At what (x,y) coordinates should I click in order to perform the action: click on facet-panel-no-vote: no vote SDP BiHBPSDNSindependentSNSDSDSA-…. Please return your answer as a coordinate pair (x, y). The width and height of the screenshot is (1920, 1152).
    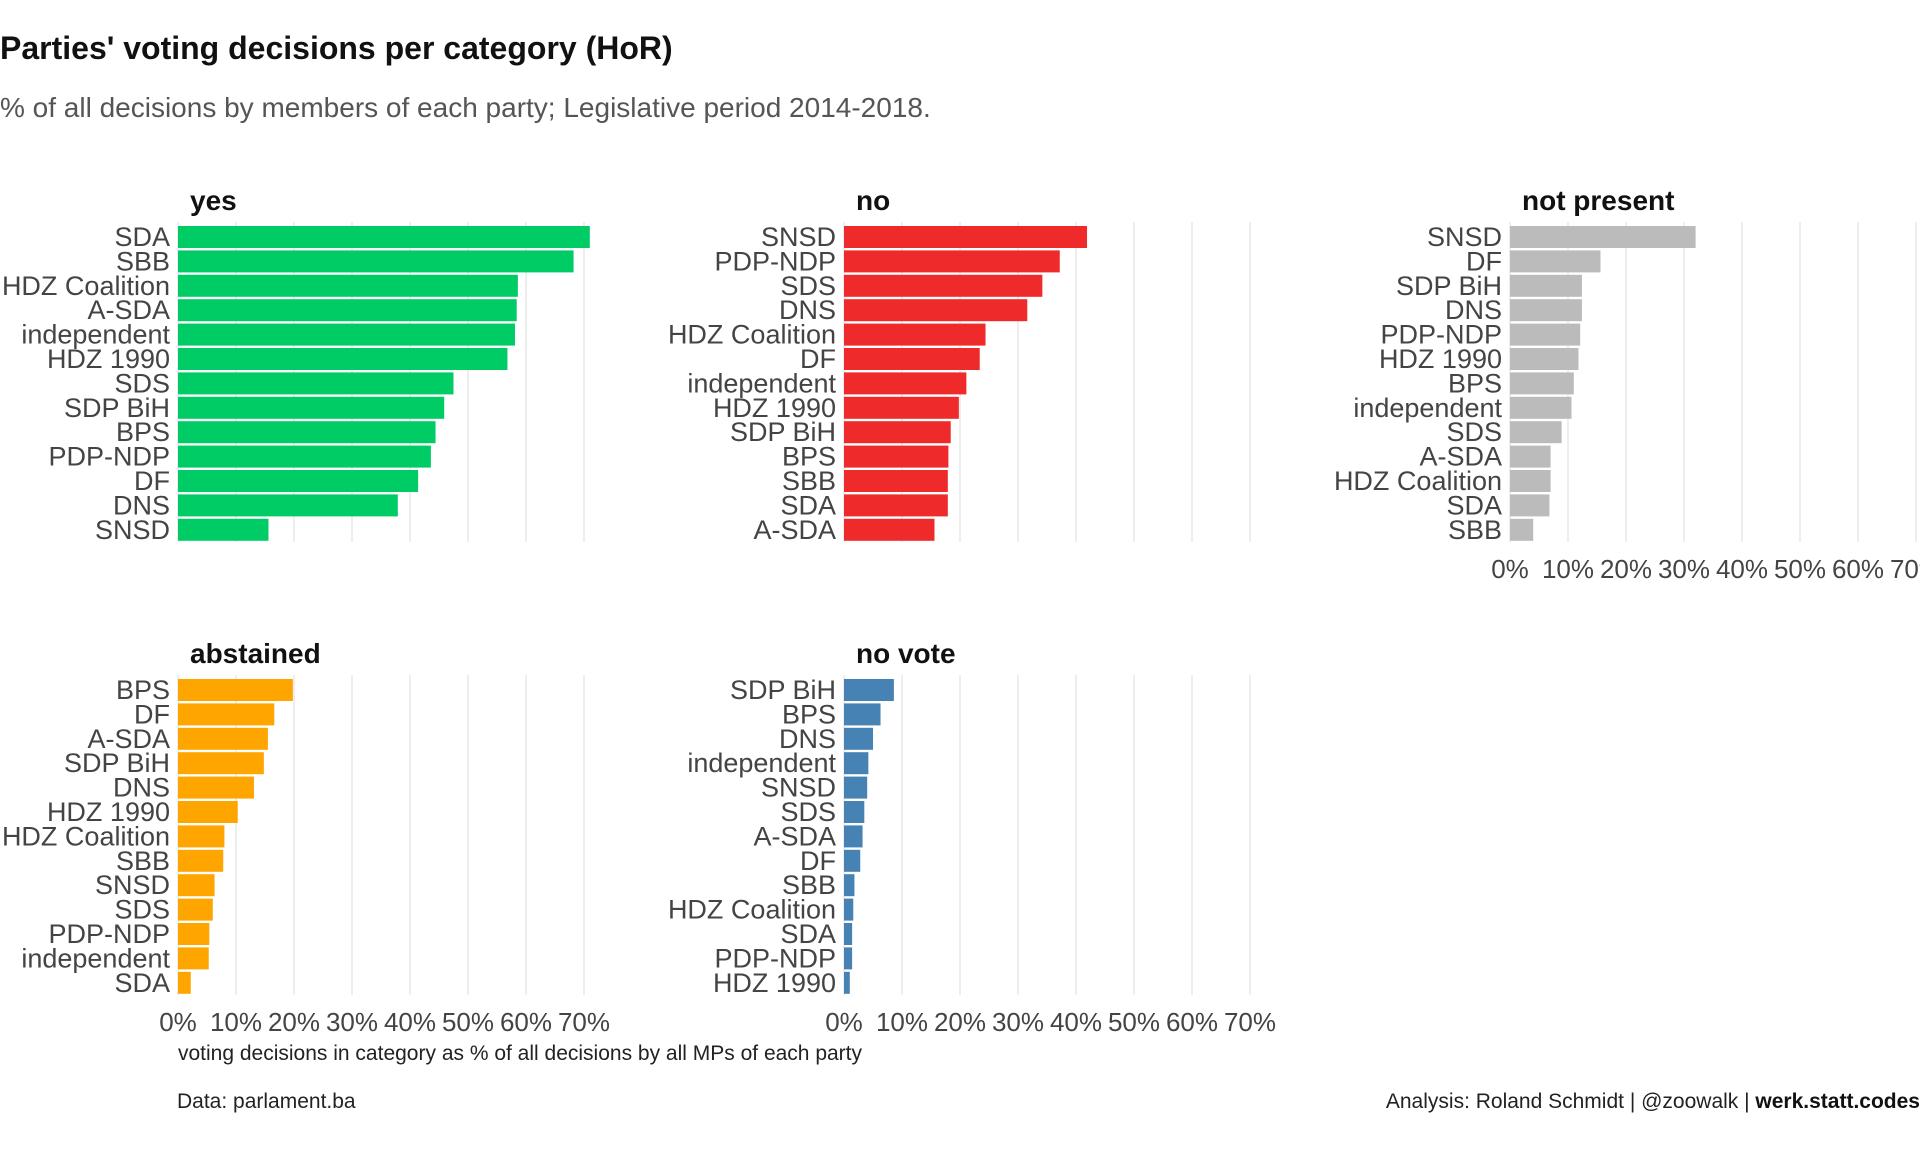
    Looking at the image, I should click on (972, 837).